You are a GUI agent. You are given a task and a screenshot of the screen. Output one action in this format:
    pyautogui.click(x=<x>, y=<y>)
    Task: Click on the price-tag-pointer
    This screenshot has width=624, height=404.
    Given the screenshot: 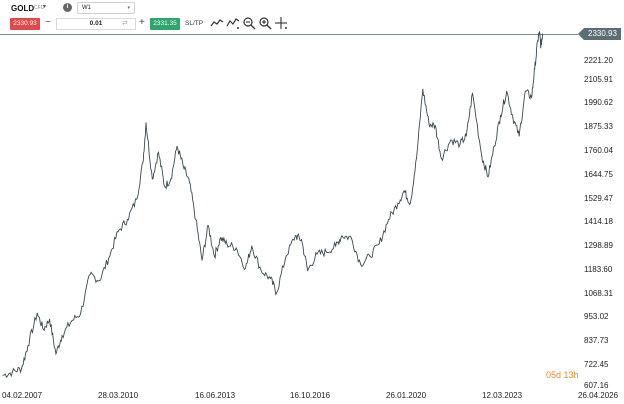 What is the action you would take?
    pyautogui.click(x=581, y=34)
    